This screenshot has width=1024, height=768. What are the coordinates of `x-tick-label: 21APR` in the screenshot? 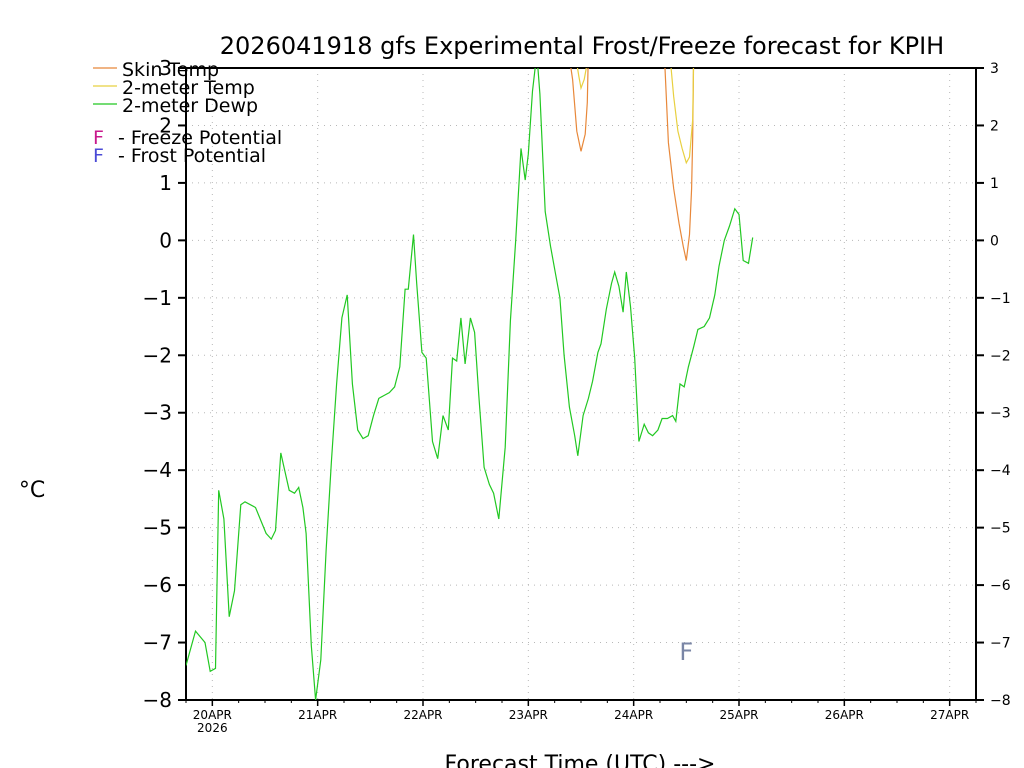 It's located at (317, 715).